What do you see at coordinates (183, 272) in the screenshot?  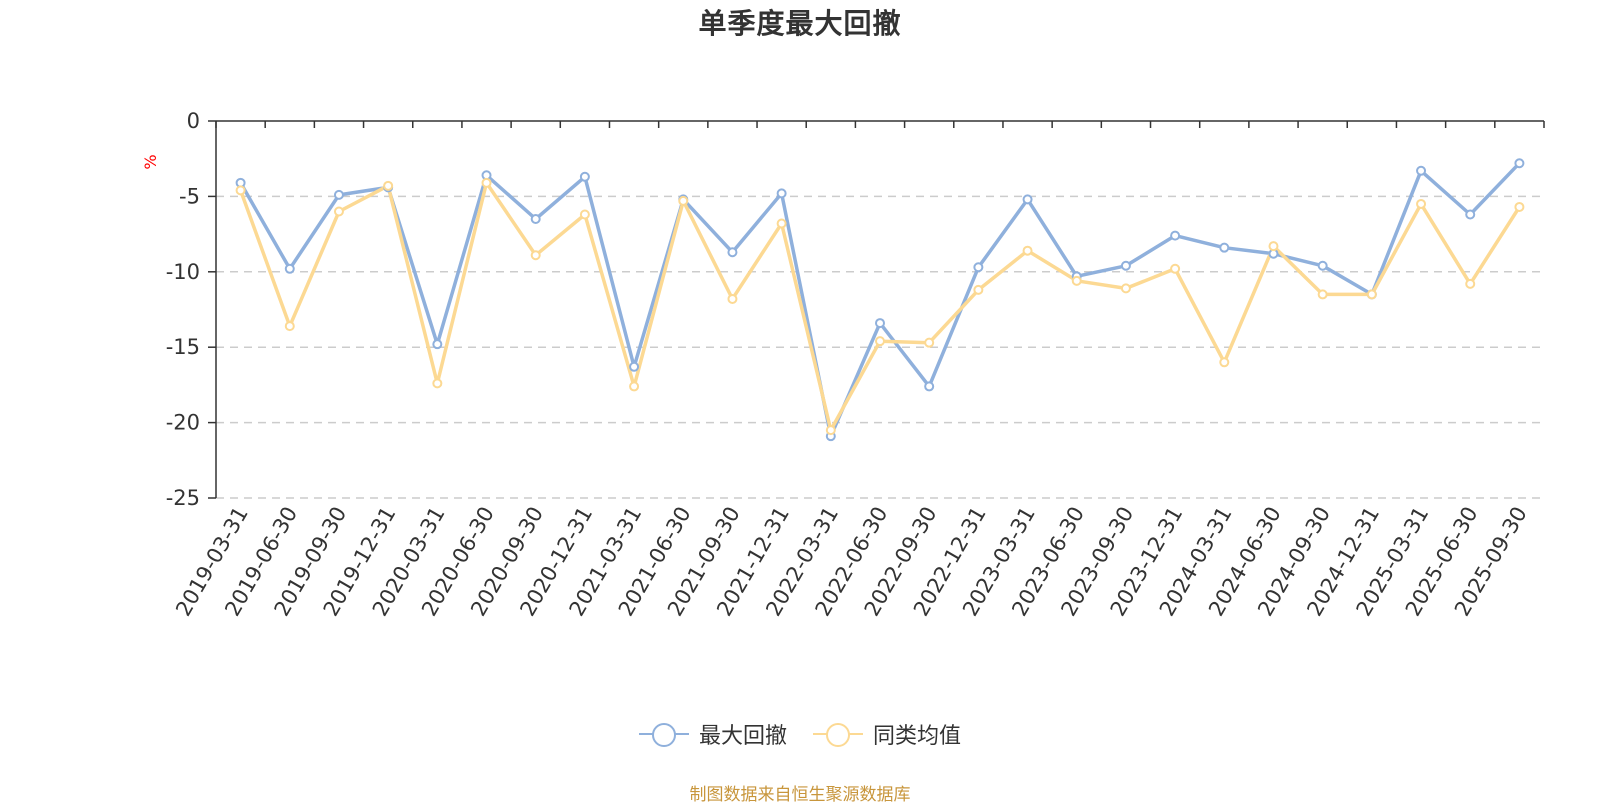 I see `y-tick-label: -10` at bounding box center [183, 272].